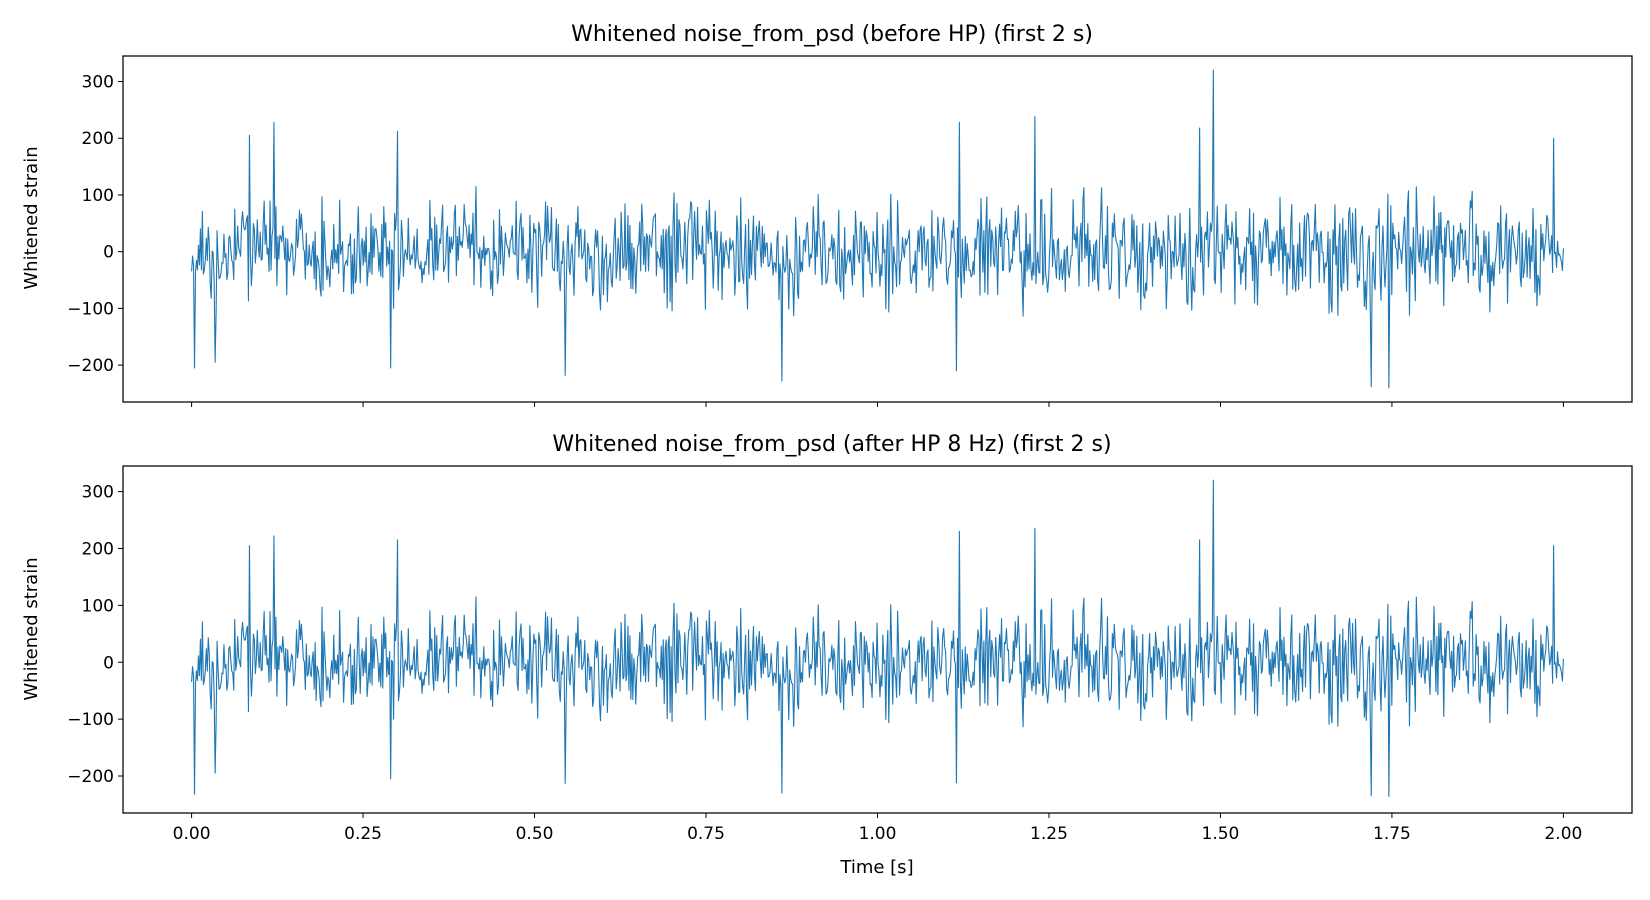 Image resolution: width=1650 pixels, height=900 pixels. I want to click on top-y-axis-label: Whitened strain, so click(31, 217).